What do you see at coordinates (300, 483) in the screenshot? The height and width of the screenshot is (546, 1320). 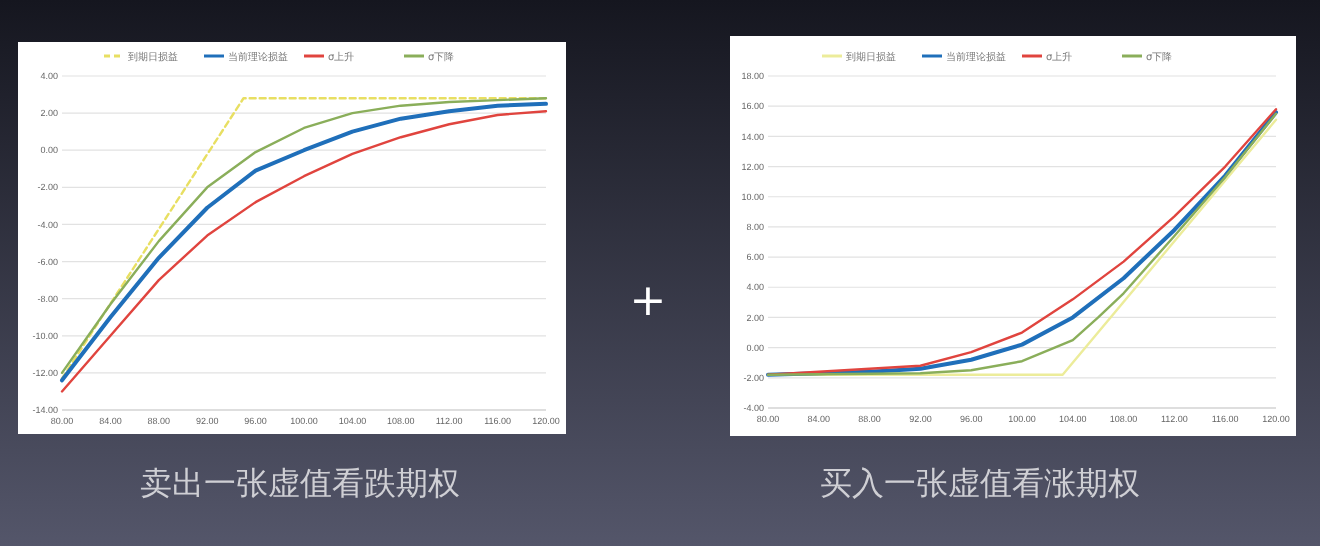 I see `text: 卖出一张虚值看跌期权` at bounding box center [300, 483].